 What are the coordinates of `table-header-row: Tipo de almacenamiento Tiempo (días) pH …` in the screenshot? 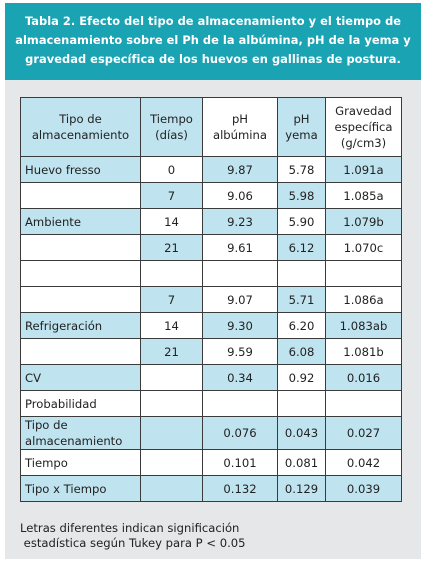 It's located at (211, 127).